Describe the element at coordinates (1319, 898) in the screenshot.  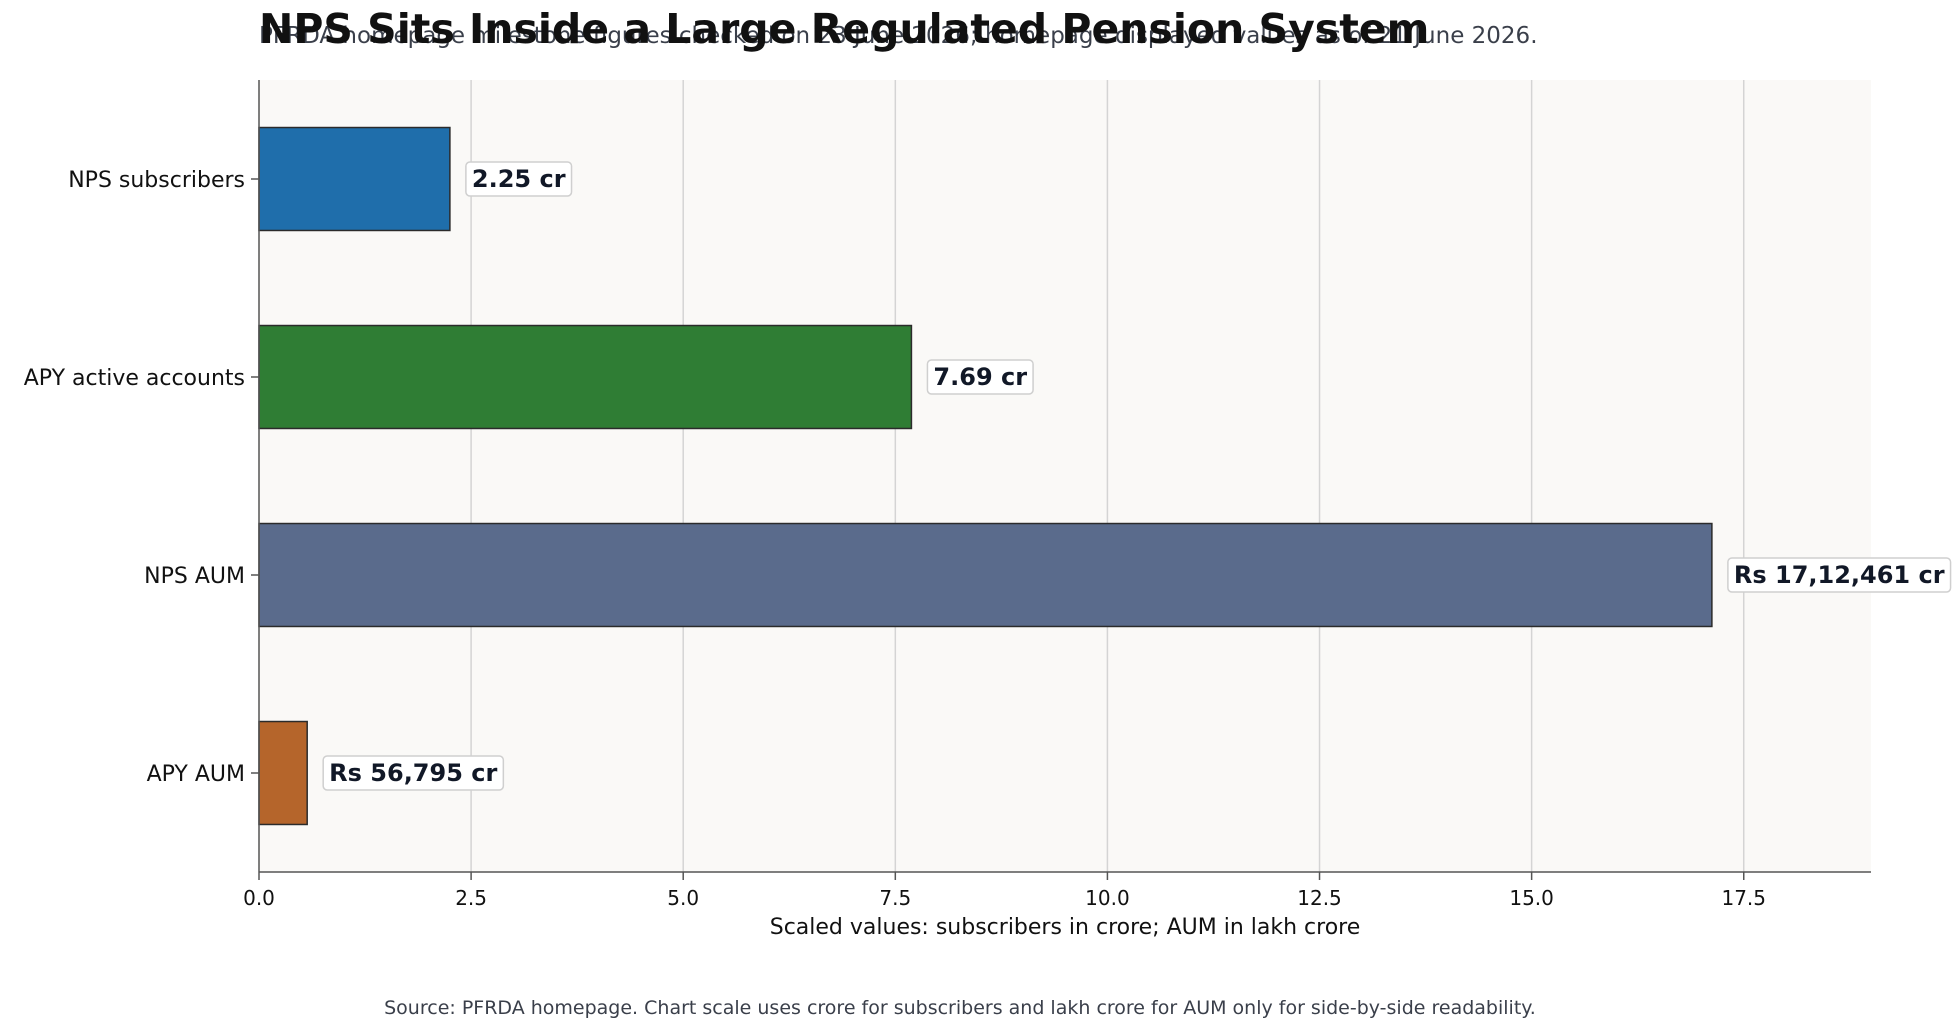
I see `x-tick-label: 12.5` at that location.